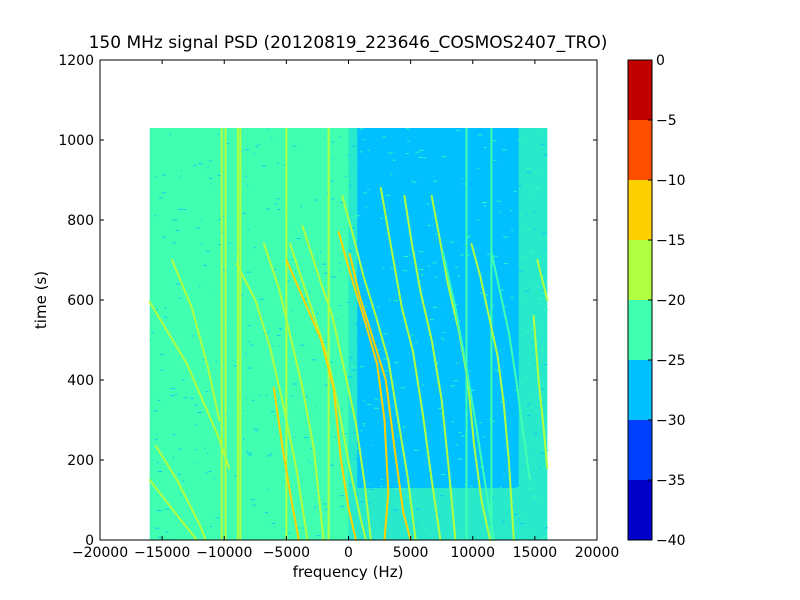 This screenshot has width=800, height=600. What do you see at coordinates (76, 61) in the screenshot?
I see `y-tick-label: 1200` at bounding box center [76, 61].